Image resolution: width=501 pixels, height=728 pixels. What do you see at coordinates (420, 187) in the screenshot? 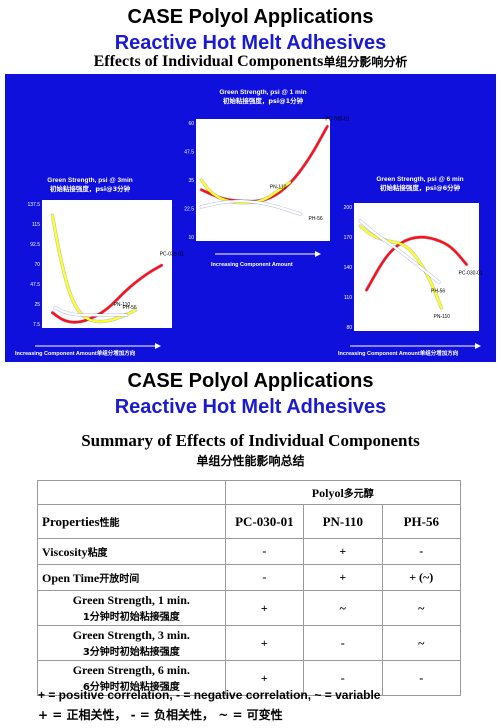
I see `chart-title-cn: 初始粘接强度，psi@6分钟` at bounding box center [420, 187].